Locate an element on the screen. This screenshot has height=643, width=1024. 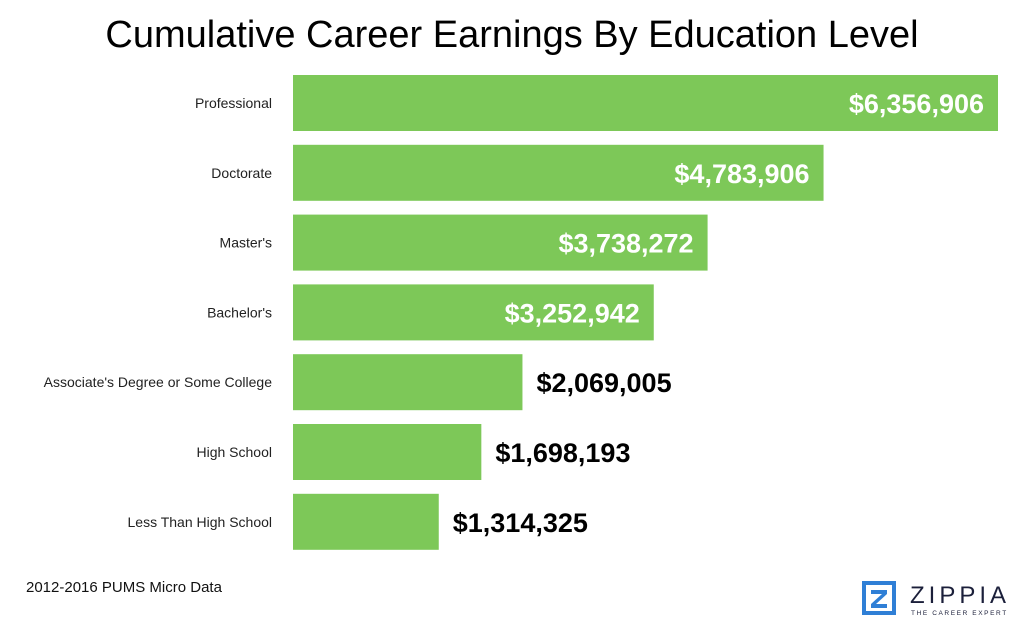
category-label: Professional is located at coordinates (233, 103).